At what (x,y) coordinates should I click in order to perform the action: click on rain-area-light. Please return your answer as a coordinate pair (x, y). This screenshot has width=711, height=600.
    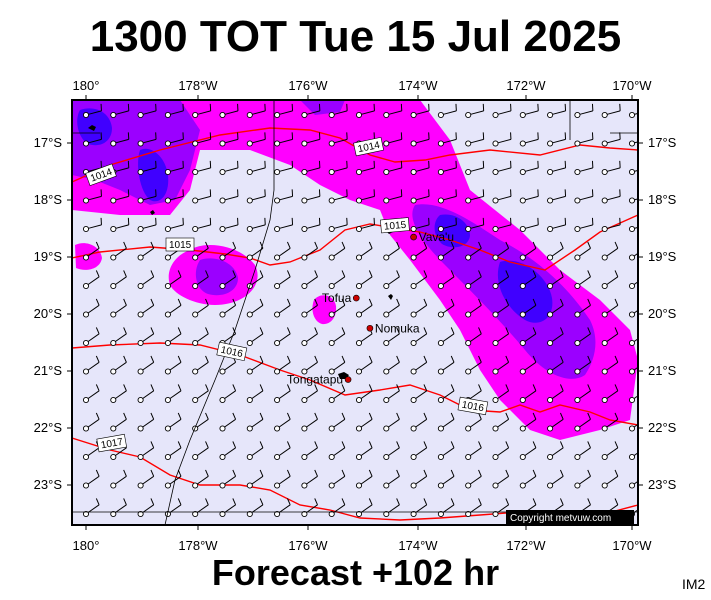
    Looking at the image, I should click on (377, 115).